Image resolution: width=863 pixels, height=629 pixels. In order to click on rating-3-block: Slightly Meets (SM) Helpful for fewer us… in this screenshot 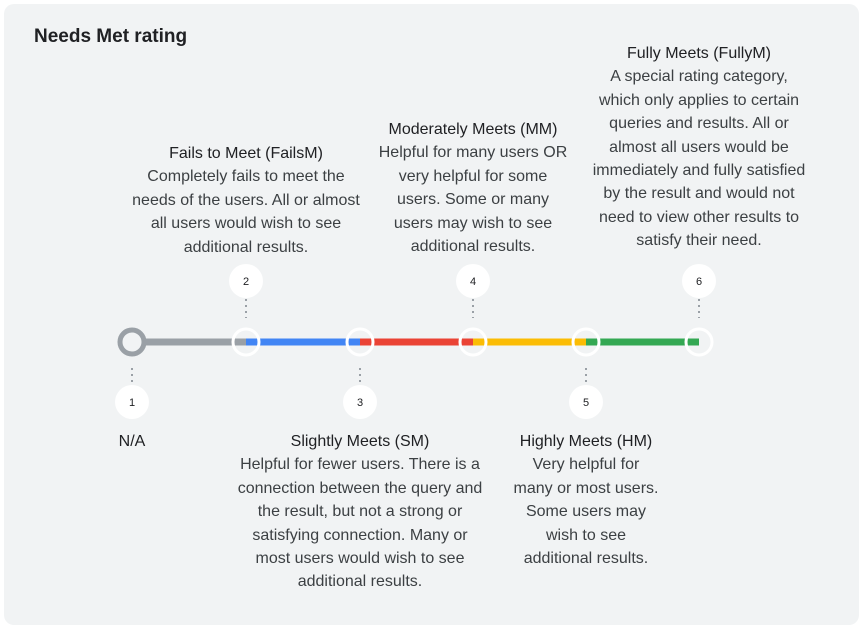, I will do `click(360, 512)`.